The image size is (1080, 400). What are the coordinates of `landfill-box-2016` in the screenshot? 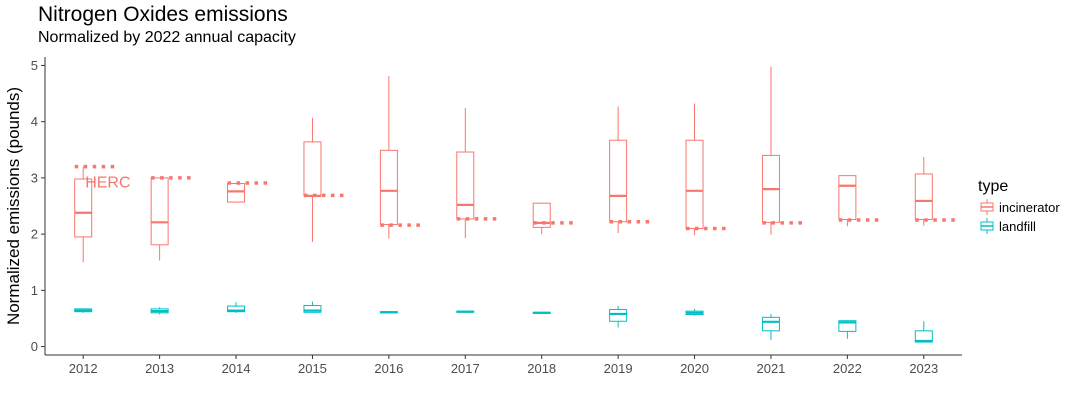 It's located at (388, 312).